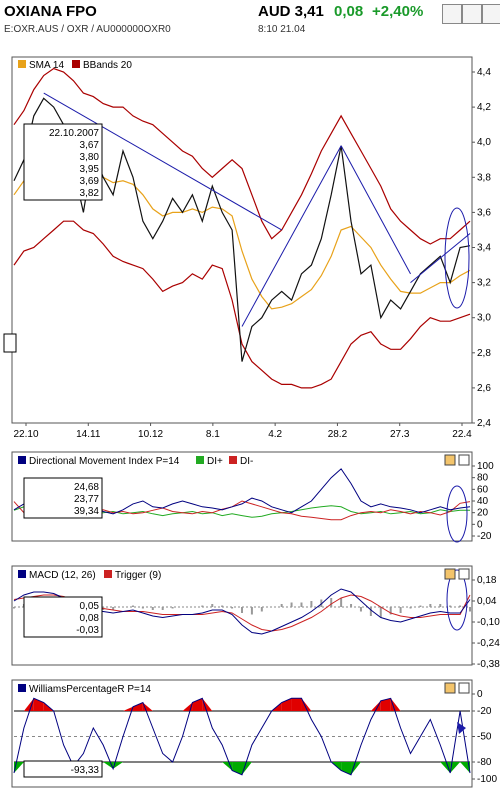  What do you see at coordinates (484, 212) in the screenshot?
I see `y-tick-label: 3,6` at bounding box center [484, 212].